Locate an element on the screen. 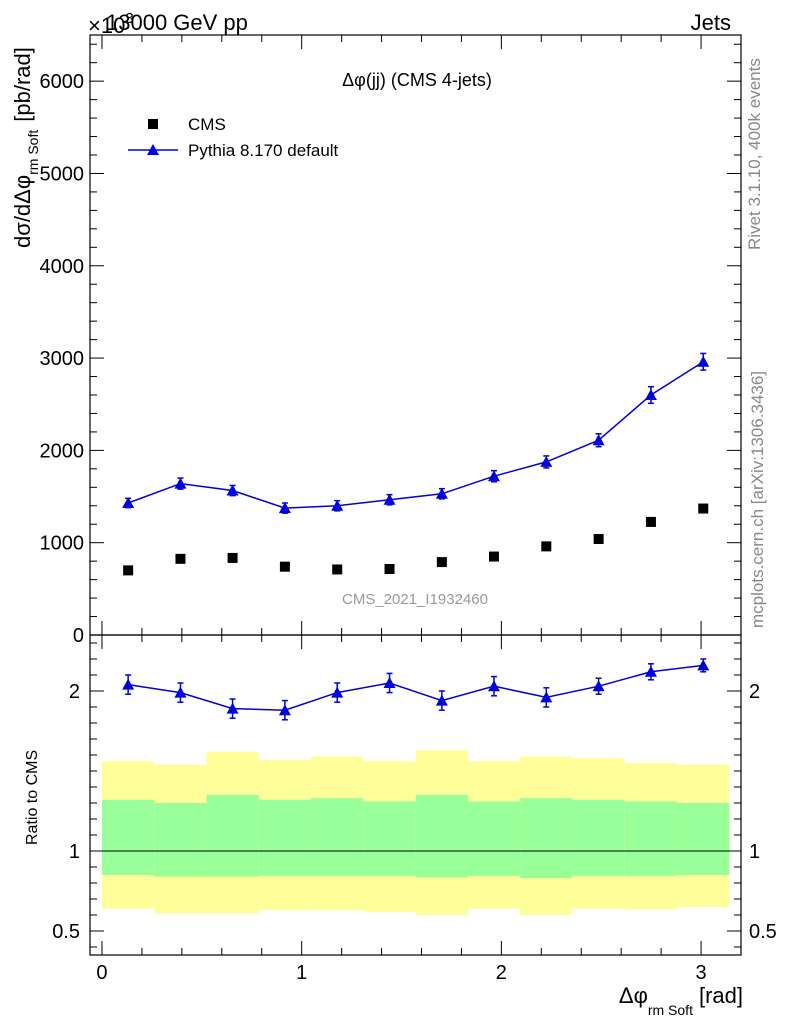 This screenshot has width=786, height=1024. ratio-ytick-label: 2 is located at coordinates (74, 692).